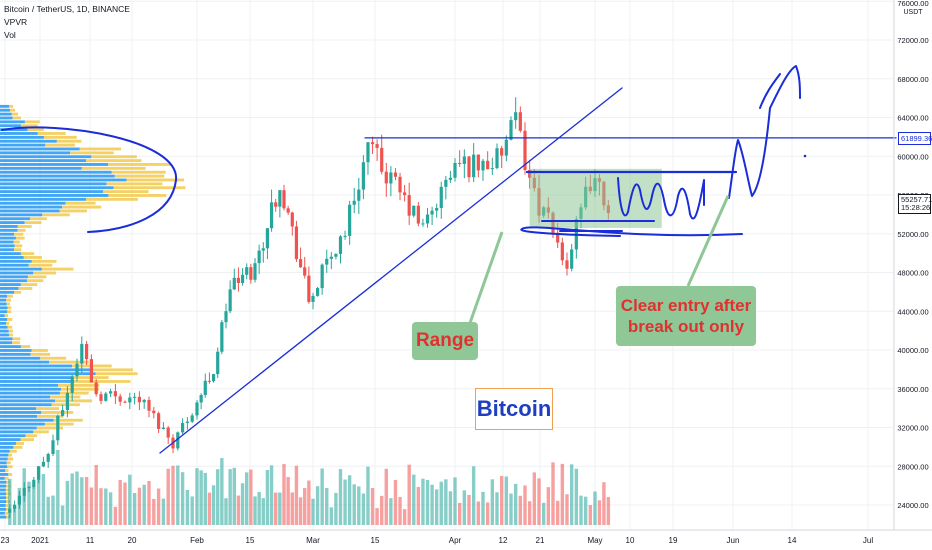 This screenshot has height=550, width=932. What do you see at coordinates (16, 22) in the screenshot?
I see `vpvr-indicator-label: VPVR` at bounding box center [16, 22].